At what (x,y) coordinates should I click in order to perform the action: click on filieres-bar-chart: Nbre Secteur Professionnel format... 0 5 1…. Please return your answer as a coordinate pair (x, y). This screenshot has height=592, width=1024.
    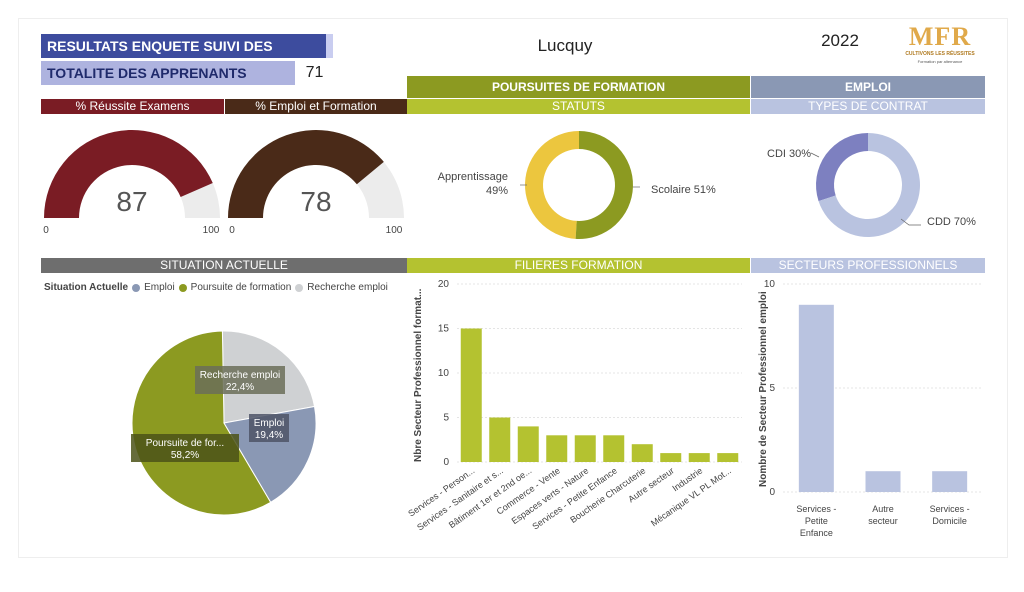
    Looking at the image, I should click on (574, 405).